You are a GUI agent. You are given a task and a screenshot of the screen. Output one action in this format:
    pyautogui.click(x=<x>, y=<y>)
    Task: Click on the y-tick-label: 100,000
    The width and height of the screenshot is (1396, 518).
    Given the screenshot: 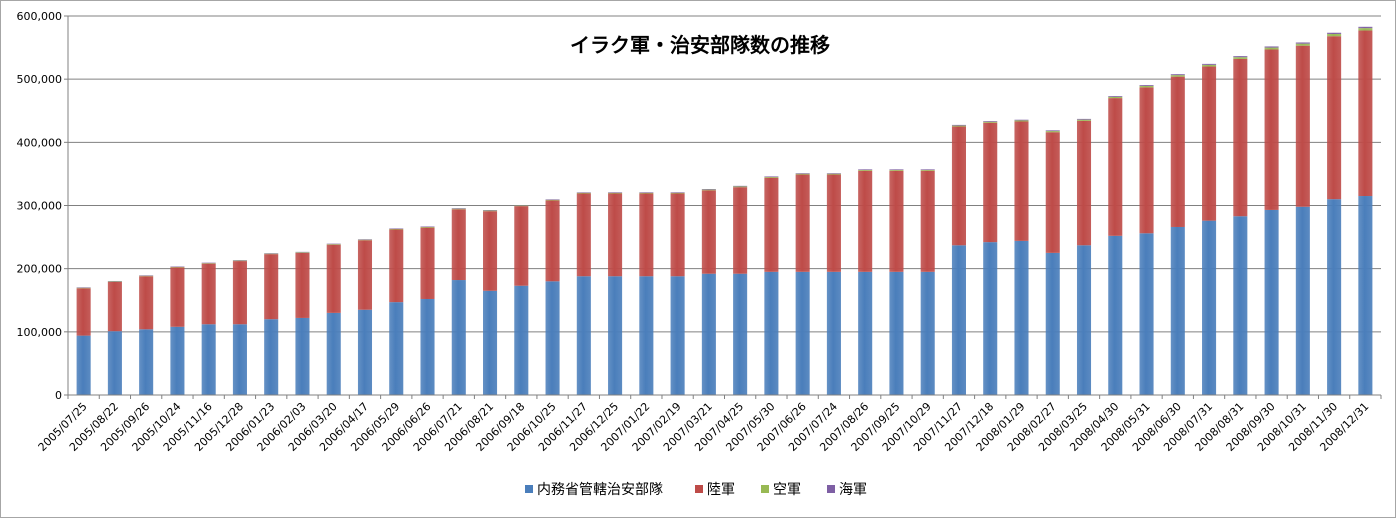 What is the action you would take?
    pyautogui.click(x=40, y=332)
    